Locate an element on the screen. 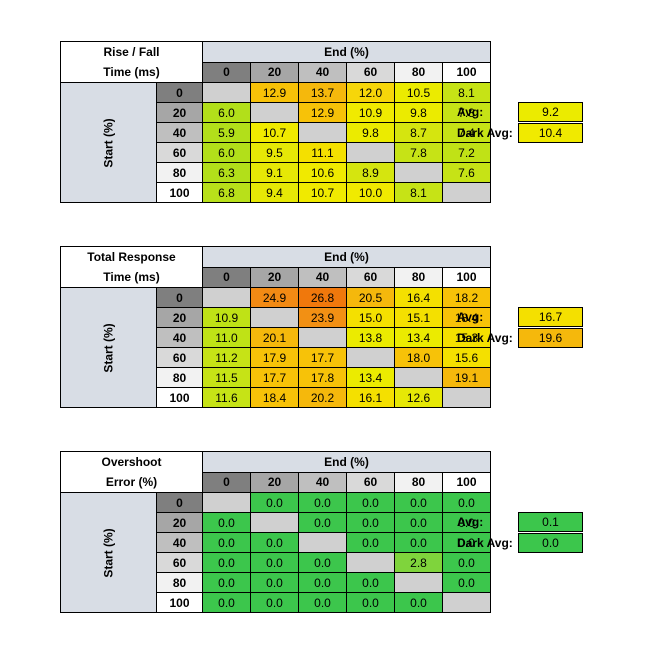  value-cell: 12.0 is located at coordinates (370, 92).